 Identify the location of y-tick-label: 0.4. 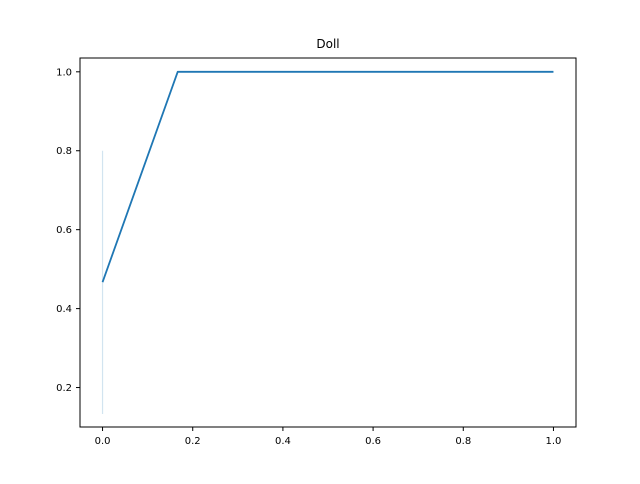
(64, 309).